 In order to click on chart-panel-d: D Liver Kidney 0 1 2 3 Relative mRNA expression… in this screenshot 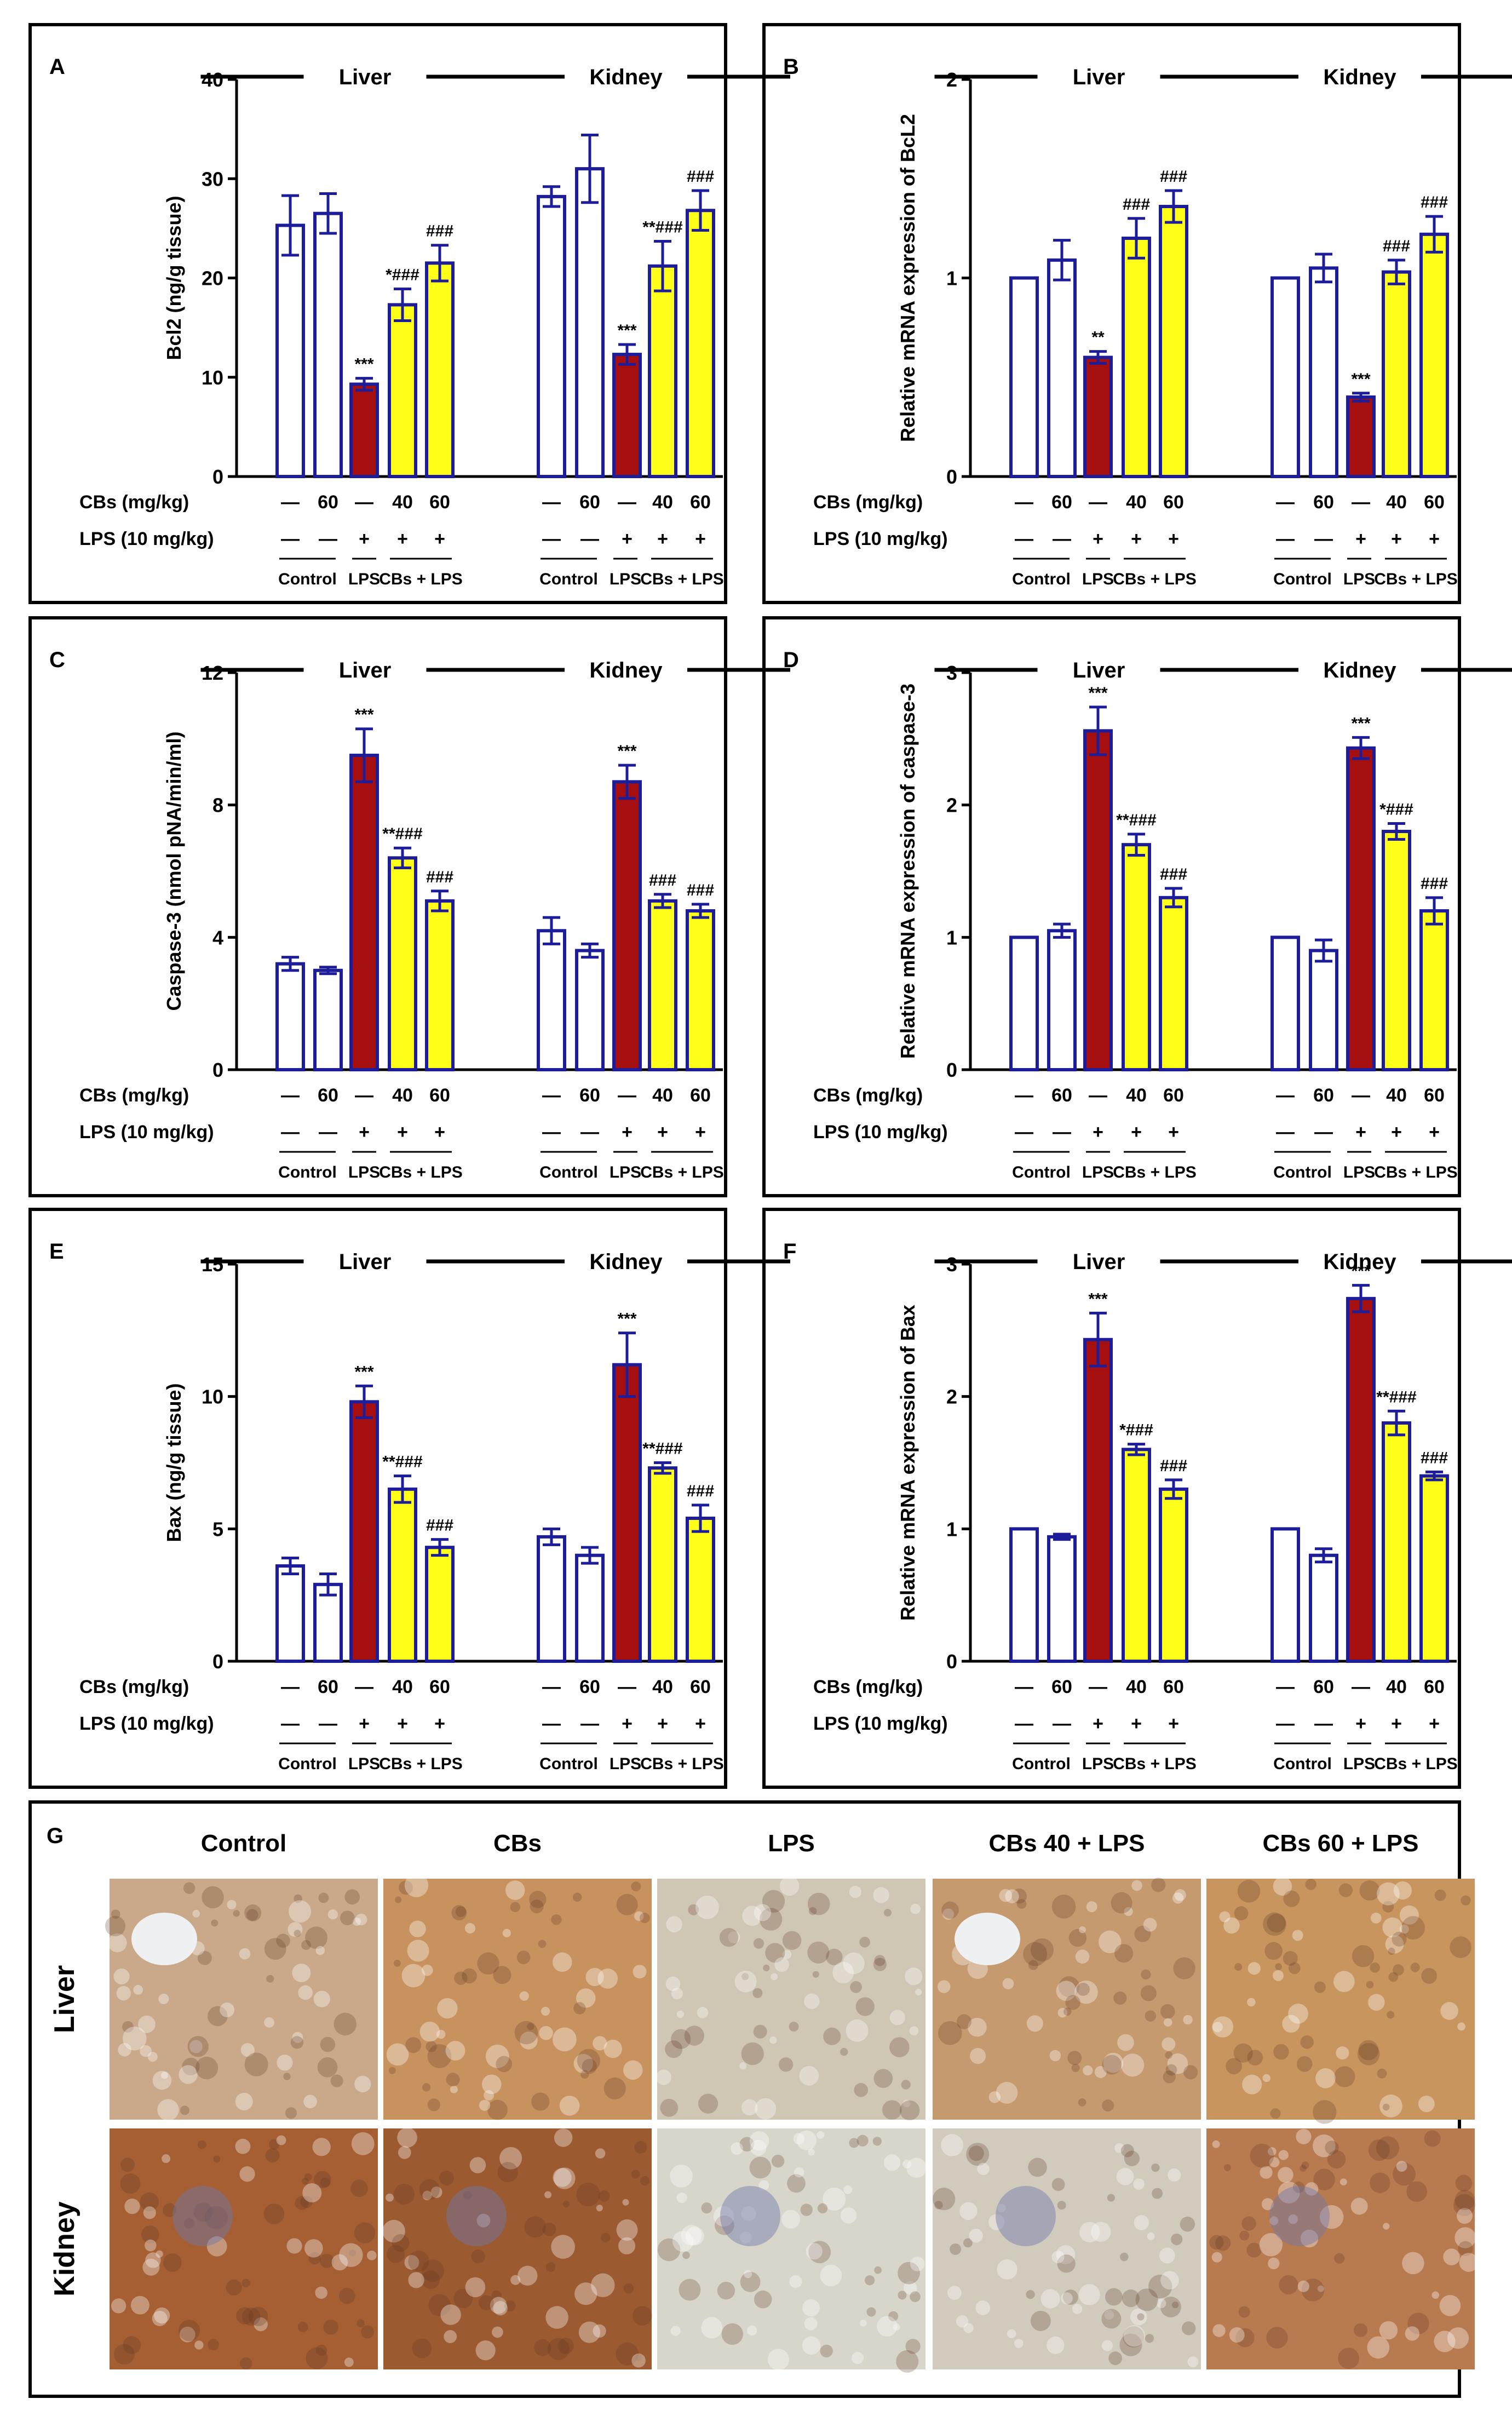, I will do `click(1137, 906)`.